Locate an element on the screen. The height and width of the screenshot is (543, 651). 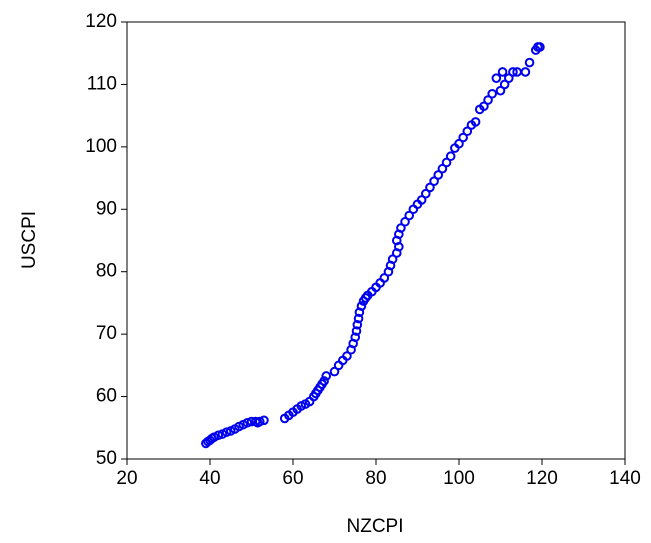
y-axis-label: USCPI is located at coordinates (29, 240).